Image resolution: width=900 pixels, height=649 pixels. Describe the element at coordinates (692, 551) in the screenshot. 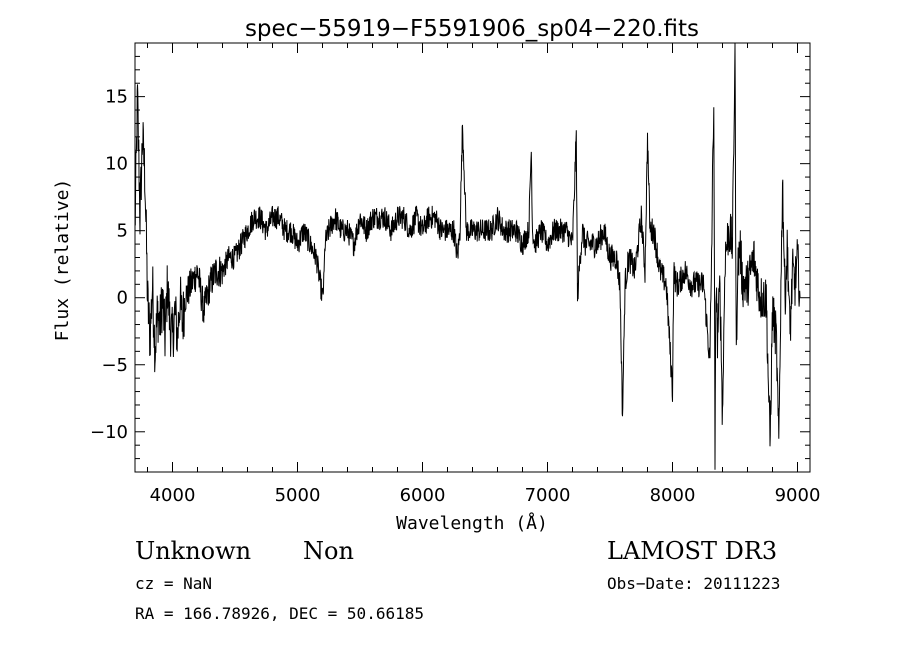

I see `survey-name: LAMOST DR3` at that location.